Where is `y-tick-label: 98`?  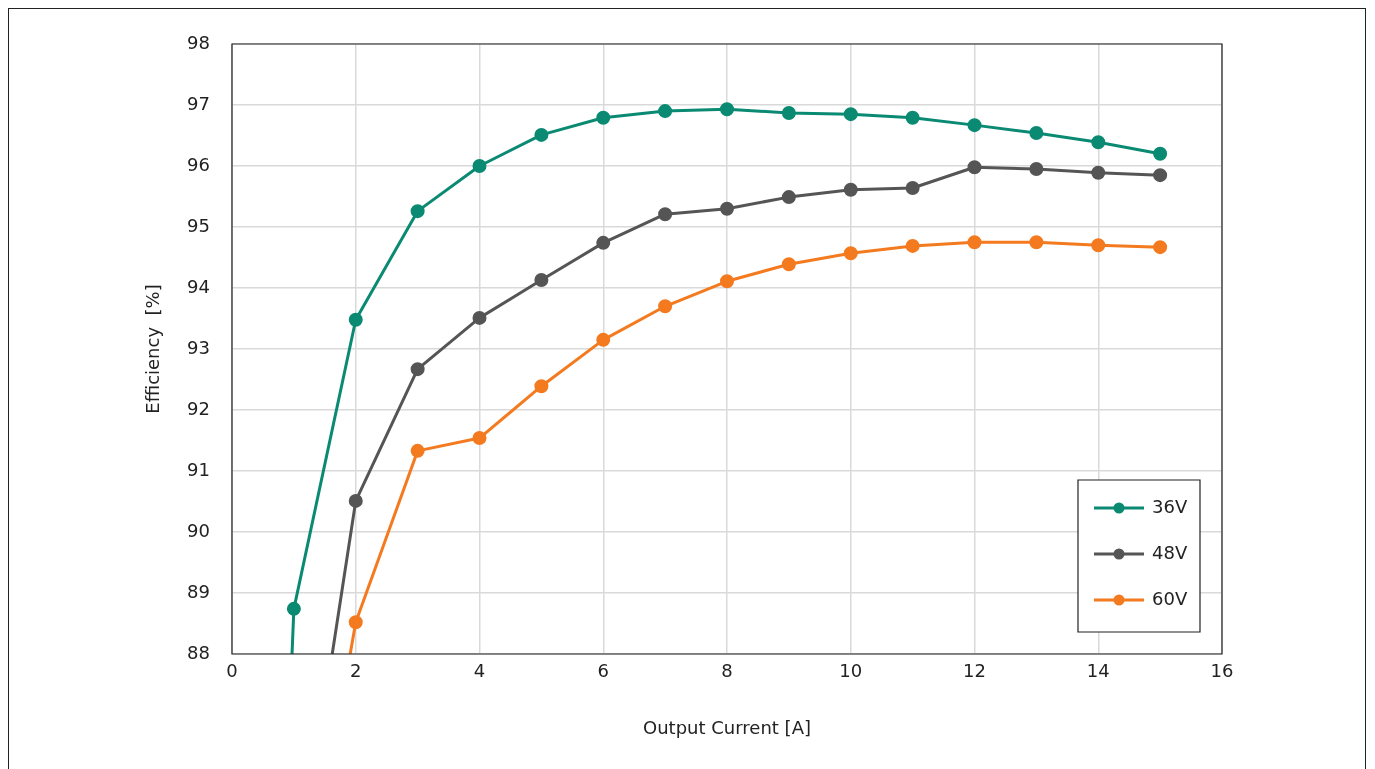 y-tick-label: 98 is located at coordinates (198, 42).